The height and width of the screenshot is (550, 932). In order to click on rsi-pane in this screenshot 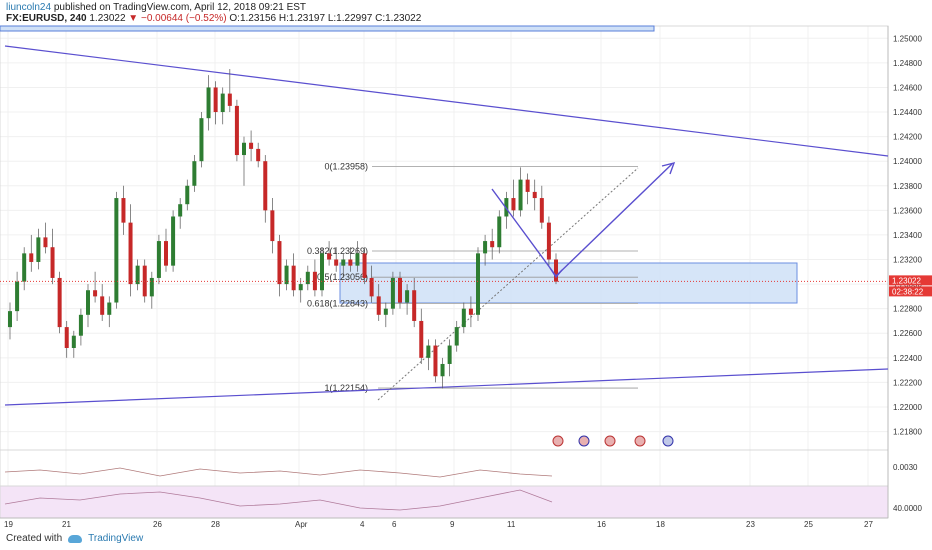, I will do `click(444, 502)`.